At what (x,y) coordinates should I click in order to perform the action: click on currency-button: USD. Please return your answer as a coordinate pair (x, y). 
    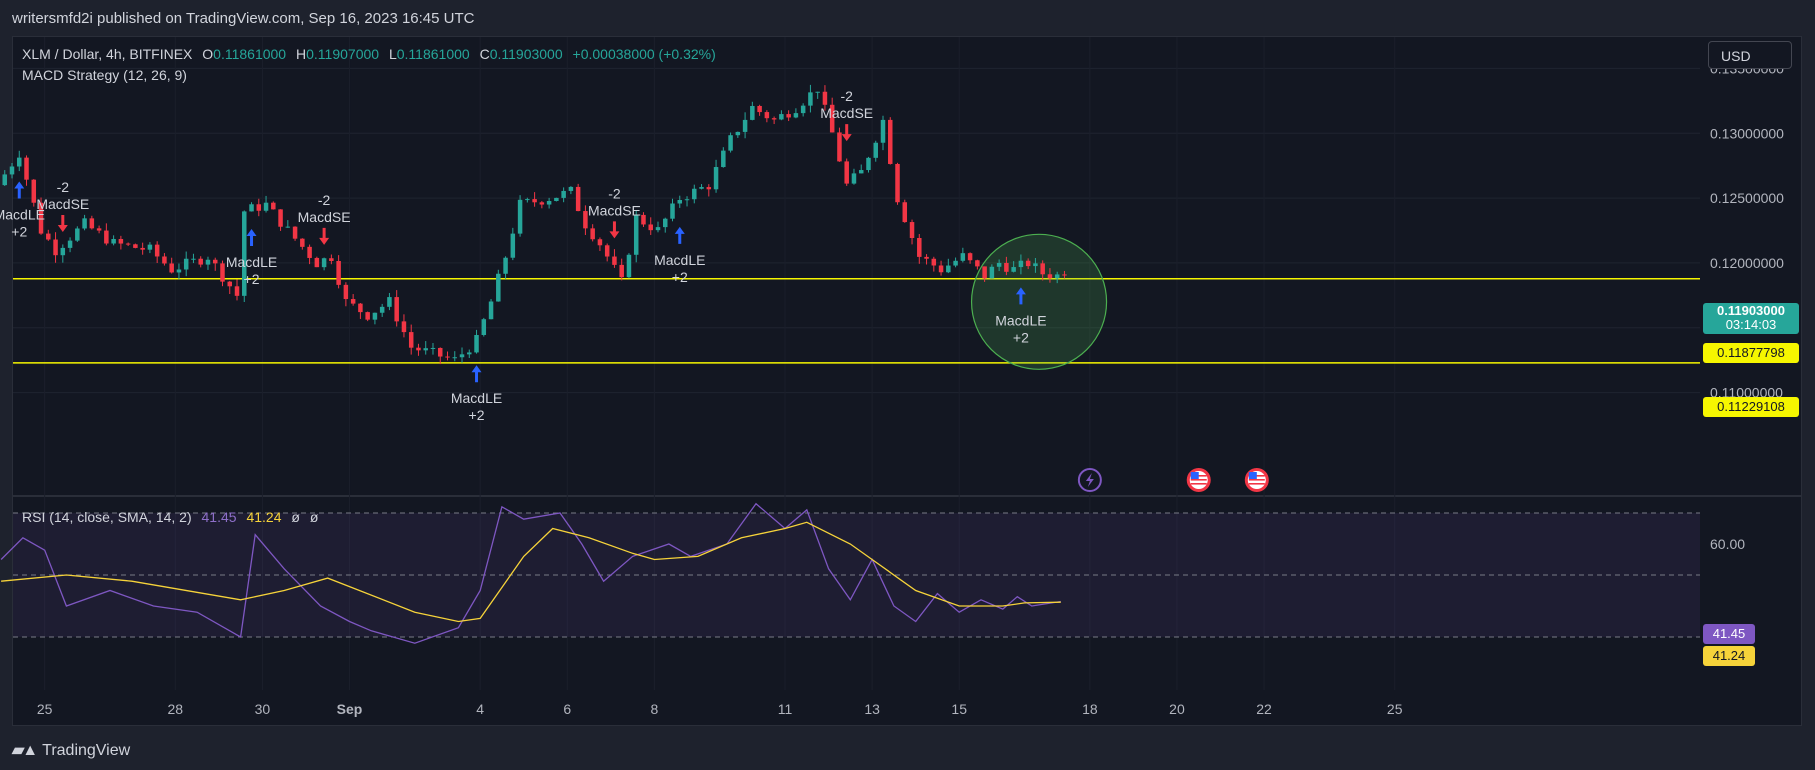
    Looking at the image, I should click on (1750, 55).